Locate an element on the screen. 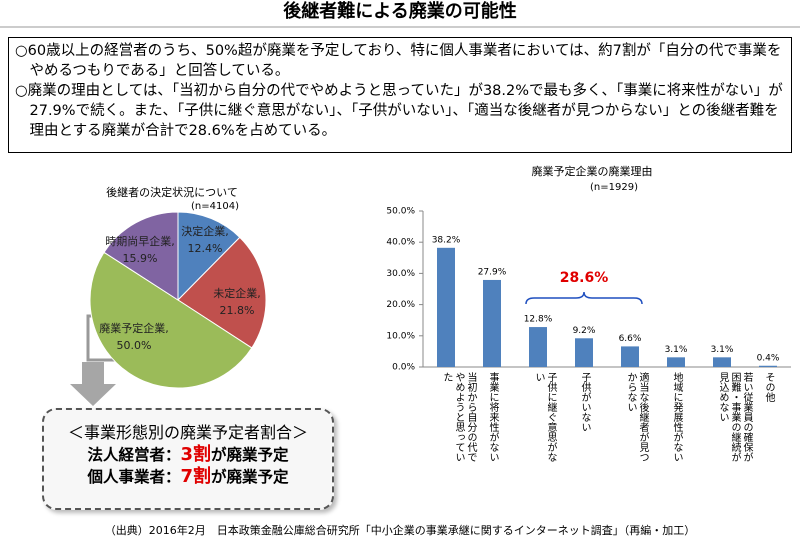 The image size is (800, 546). y-tick-label: 0.0% is located at coordinates (403, 368).